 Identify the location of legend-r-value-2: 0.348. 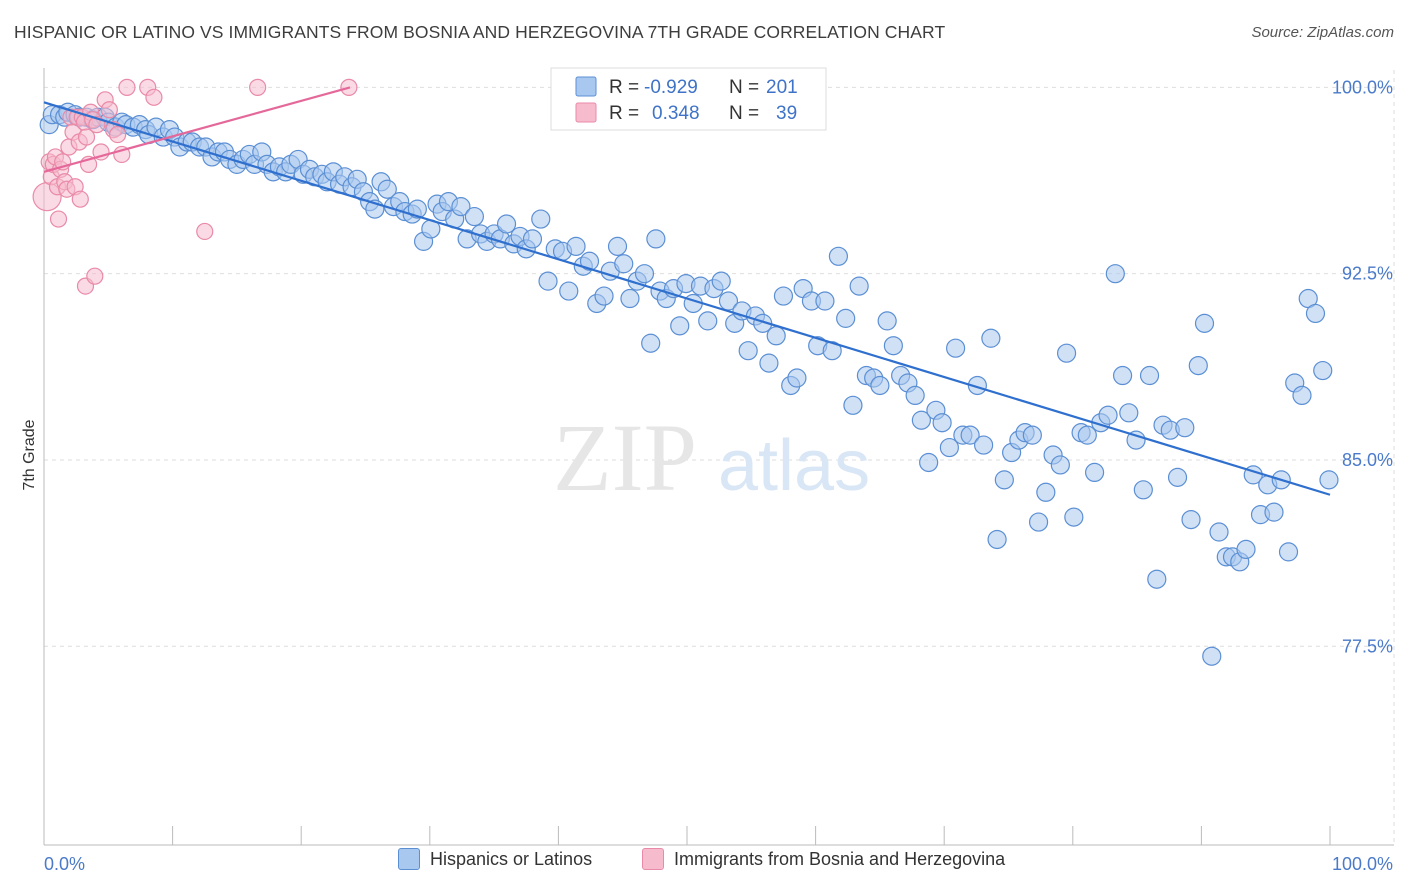
(676, 113).